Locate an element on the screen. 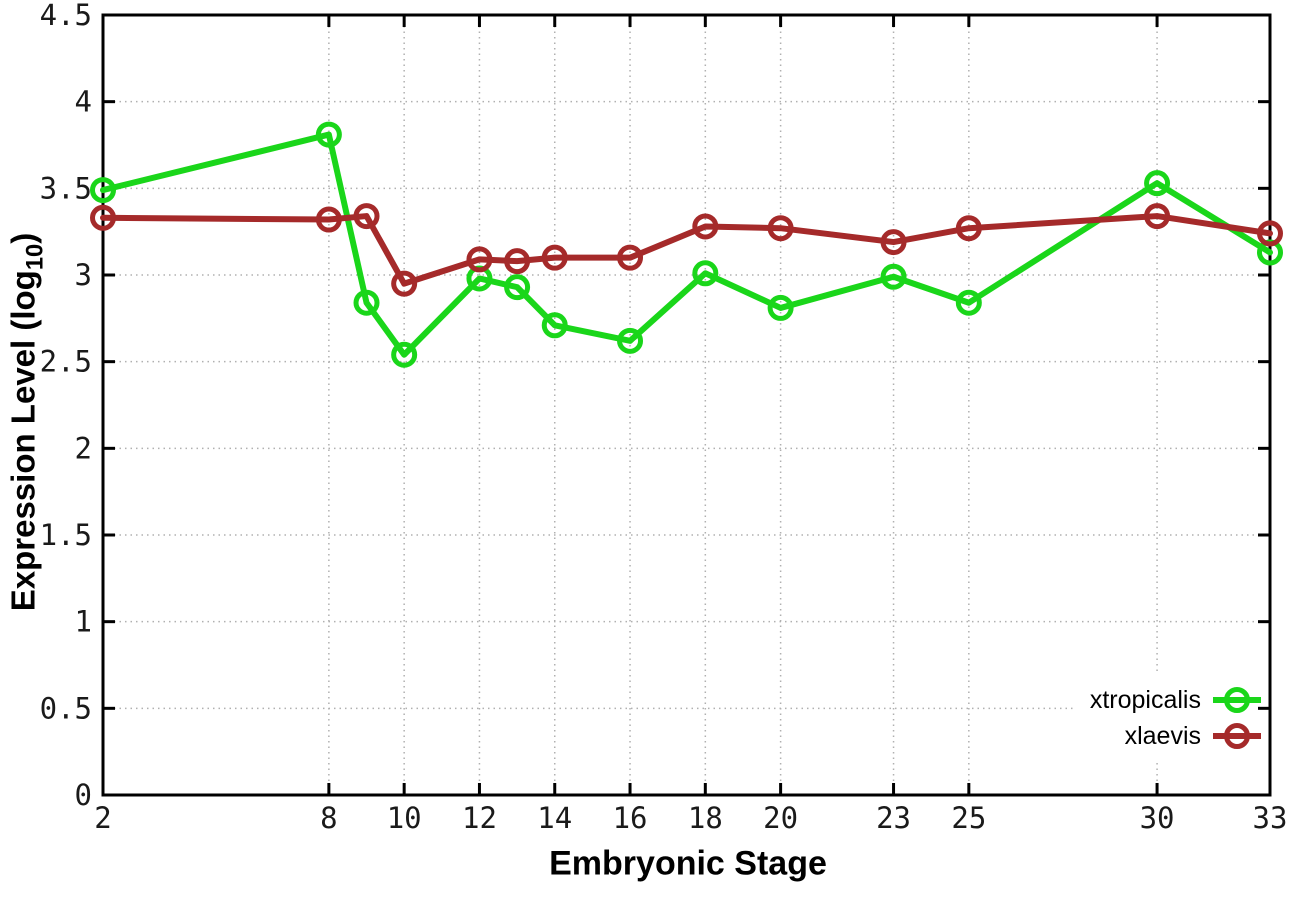 This screenshot has height=907, width=1296. x-tick-label-16: 16 is located at coordinates (630, 818).